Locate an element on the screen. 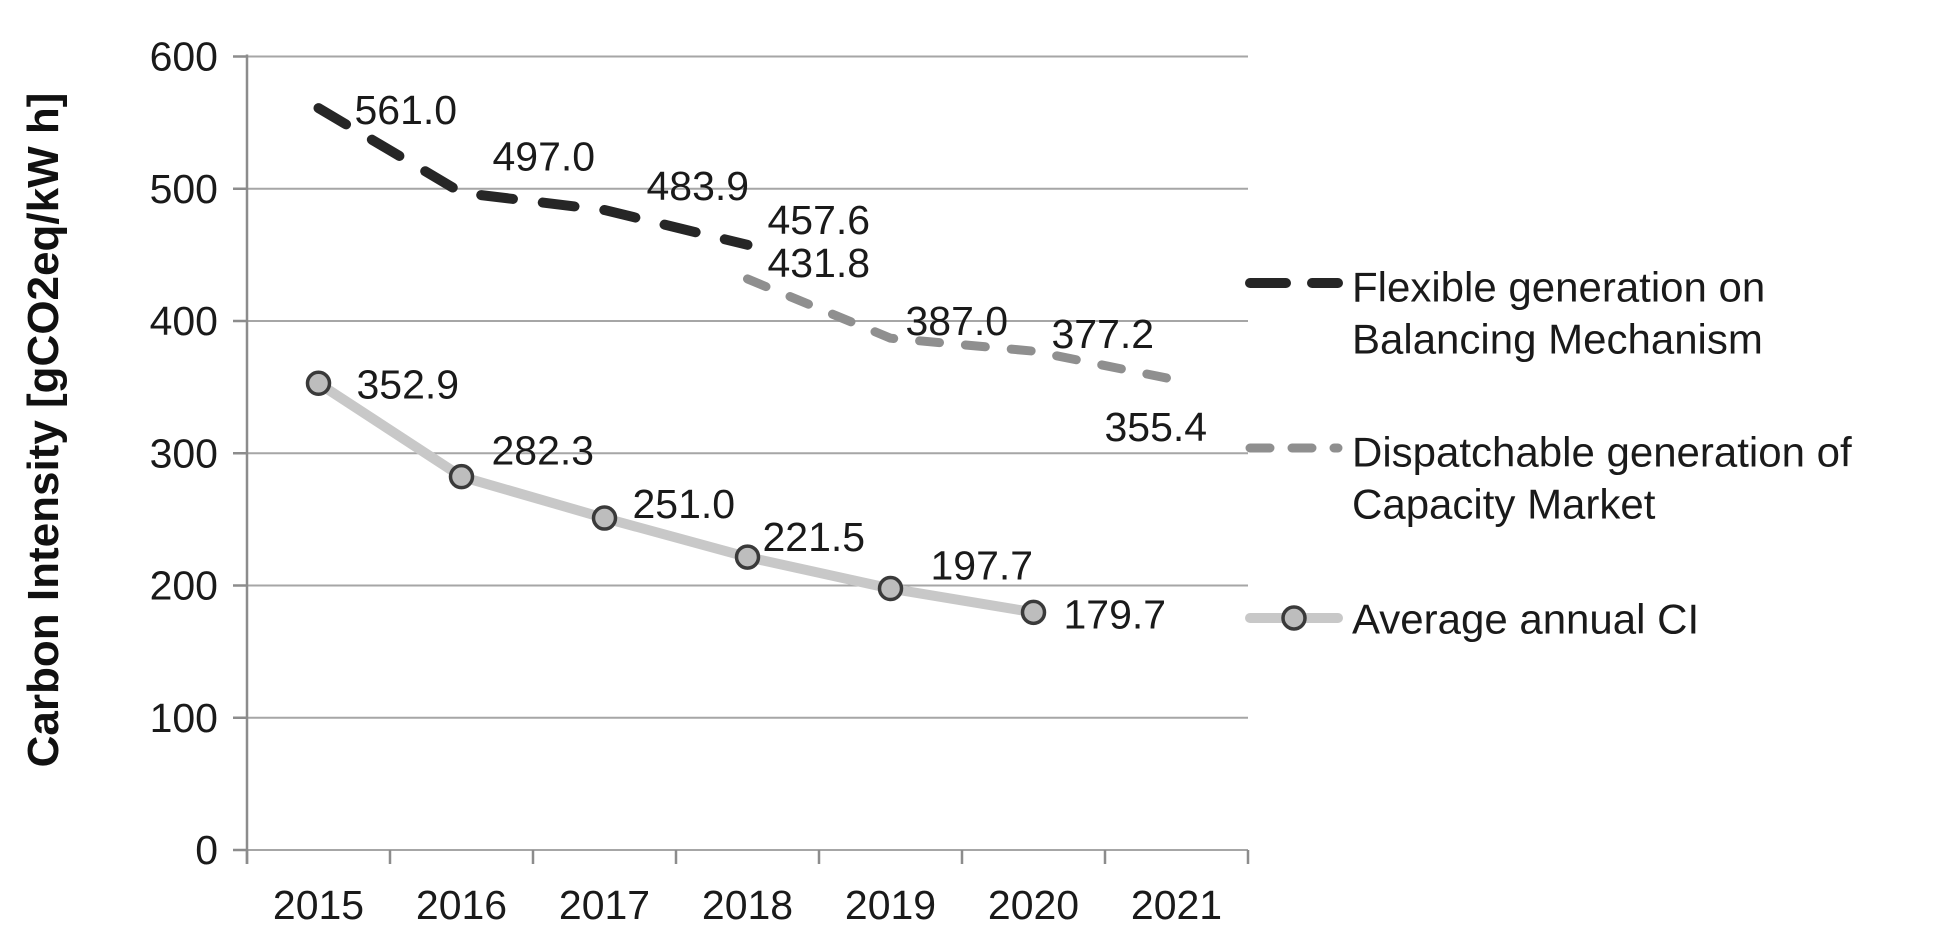 The height and width of the screenshot is (948, 1954). y-tick-label: 200 is located at coordinates (184, 586).